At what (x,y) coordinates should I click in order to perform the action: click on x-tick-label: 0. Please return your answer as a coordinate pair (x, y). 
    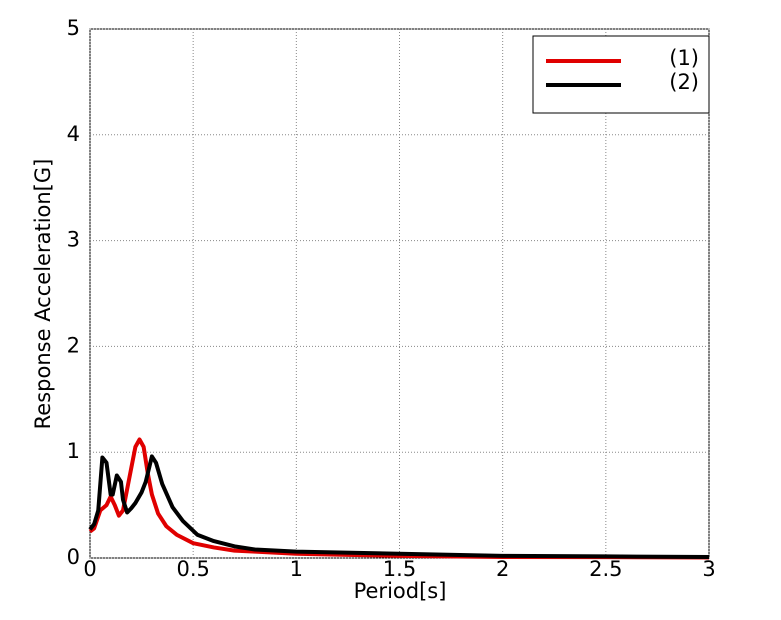
    Looking at the image, I should click on (89, 569).